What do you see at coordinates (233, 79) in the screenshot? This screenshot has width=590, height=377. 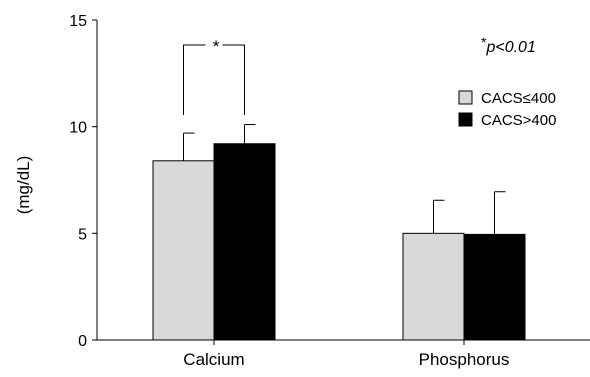 I see `significance-bracket-right` at bounding box center [233, 79].